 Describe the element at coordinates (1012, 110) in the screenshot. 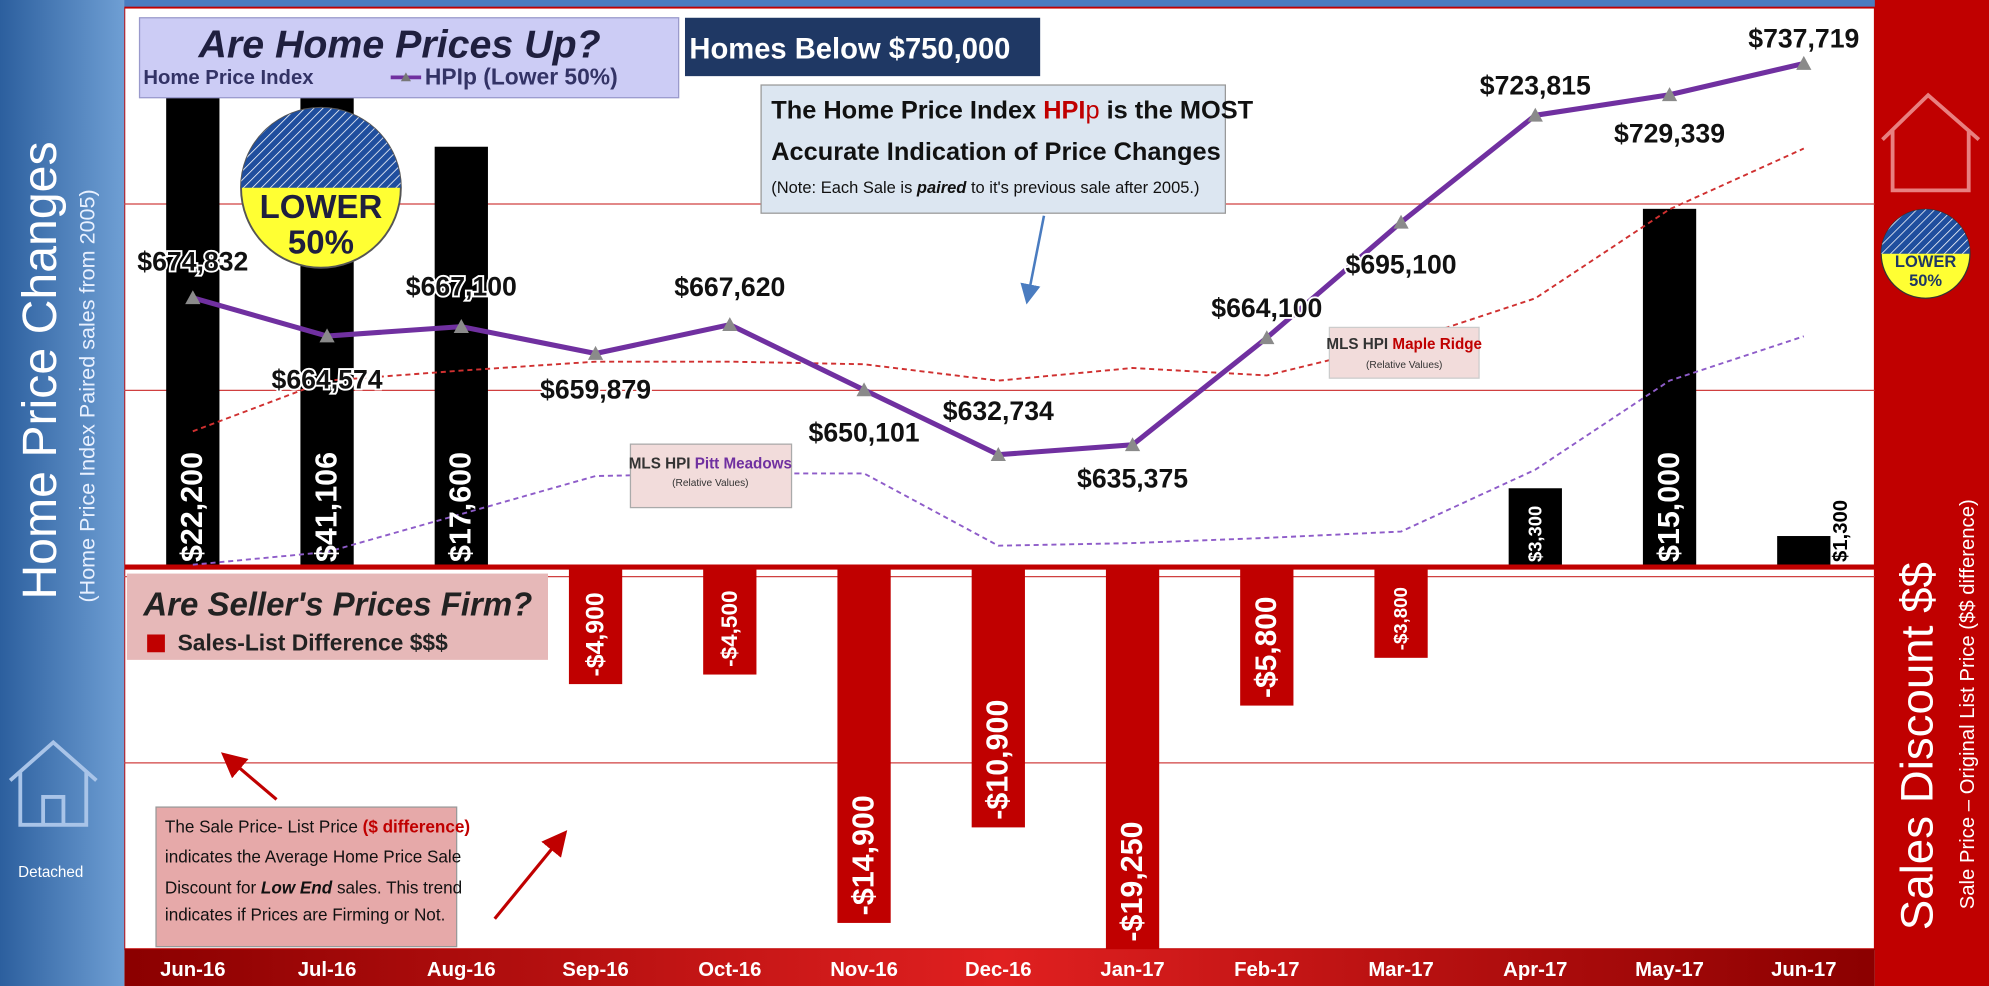

I see `annotation-line: The Home Price Index HPIp is the MOST` at that location.